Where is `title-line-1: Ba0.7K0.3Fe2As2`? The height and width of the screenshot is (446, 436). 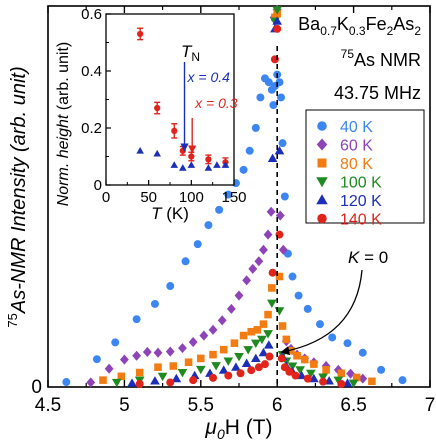 title-line-1: Ba0.7K0.3Fe2As2 is located at coordinates (359, 26).